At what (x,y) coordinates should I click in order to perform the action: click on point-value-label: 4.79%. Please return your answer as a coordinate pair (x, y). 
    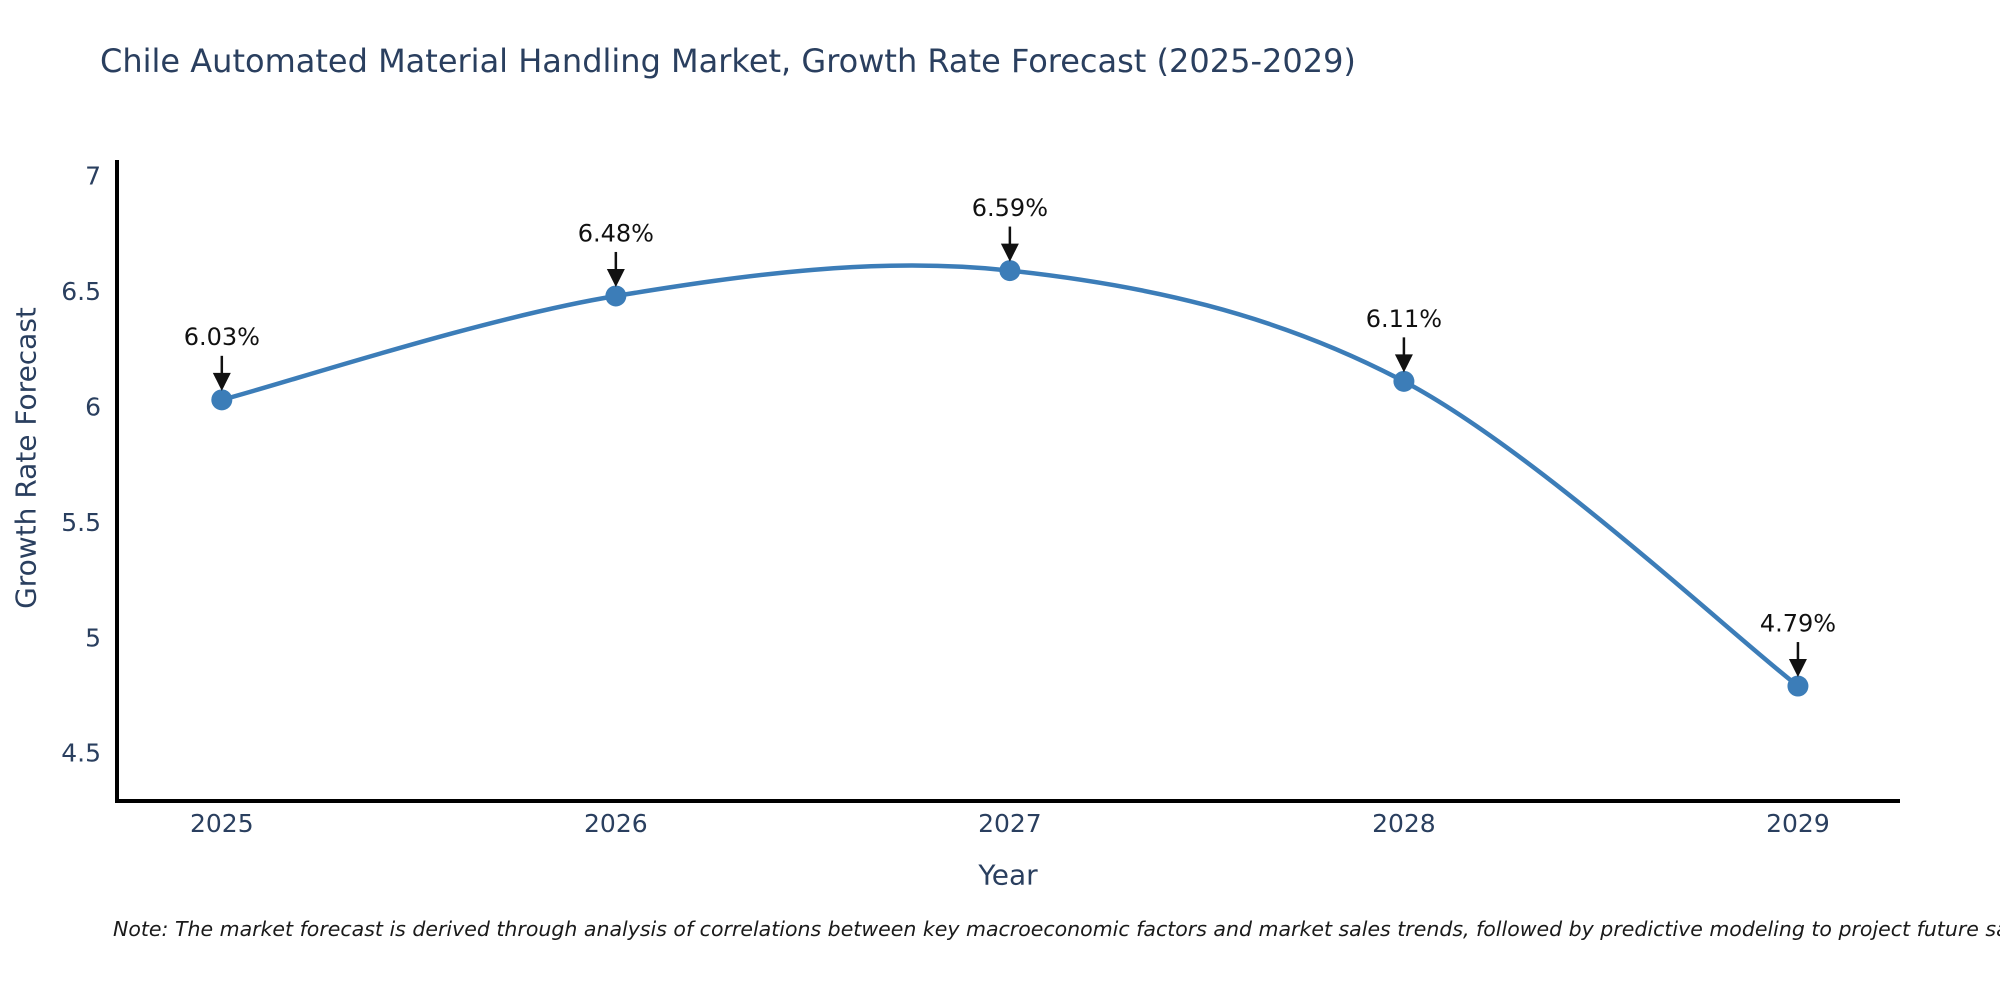
    Looking at the image, I should click on (1798, 623).